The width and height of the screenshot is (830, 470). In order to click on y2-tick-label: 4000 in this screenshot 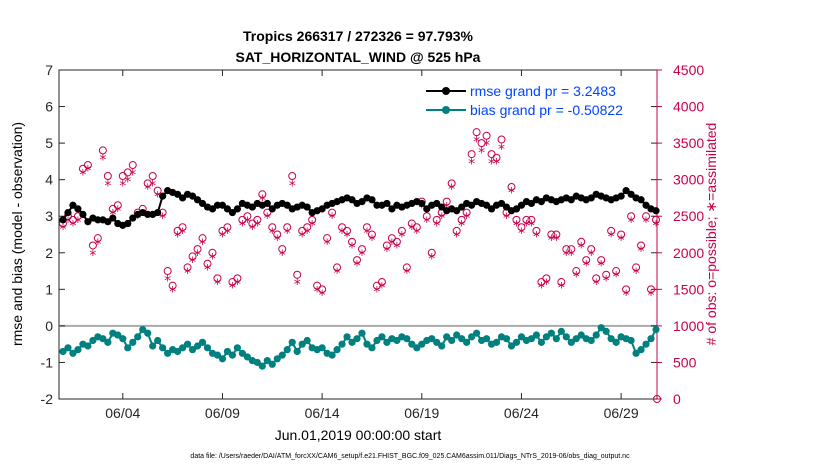, I will do `click(688, 107)`.